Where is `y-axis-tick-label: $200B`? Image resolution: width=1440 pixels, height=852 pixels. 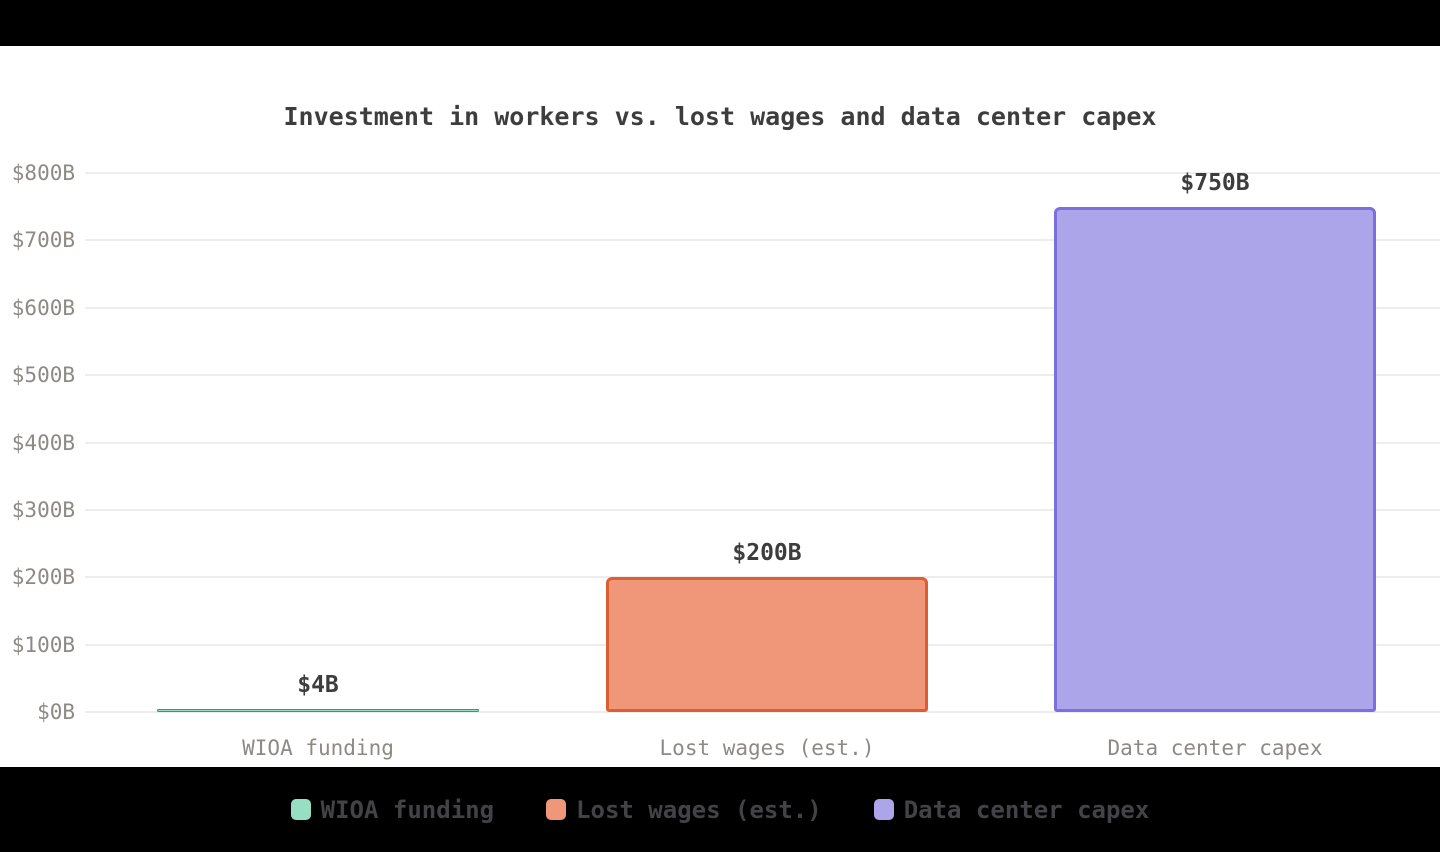
y-axis-tick-label: $200B is located at coordinates (43, 577).